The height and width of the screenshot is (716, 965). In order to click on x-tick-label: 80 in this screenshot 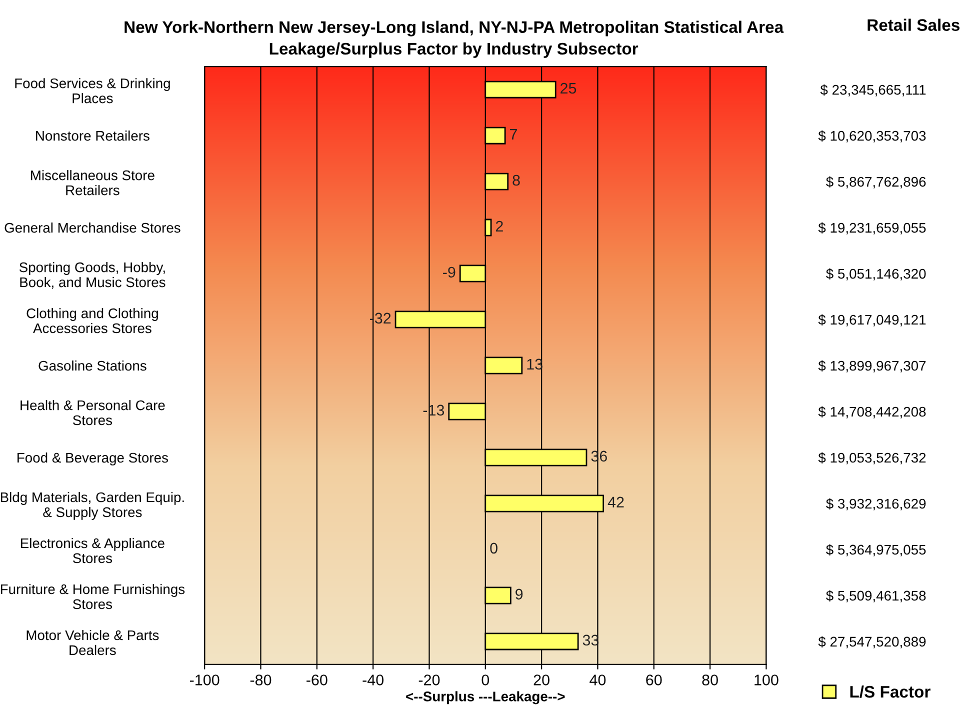, I will do `click(710, 680)`.